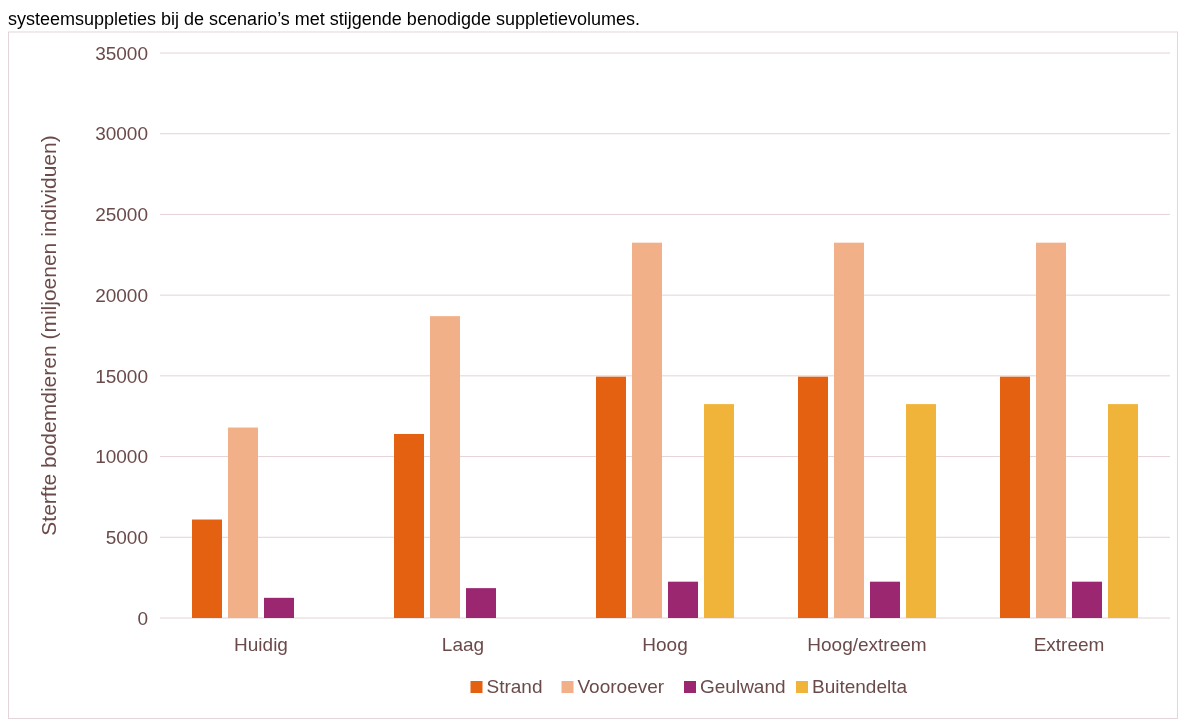 This screenshot has width=1186, height=727. What do you see at coordinates (121, 457) in the screenshot?
I see `y-tick-label: 10000` at bounding box center [121, 457].